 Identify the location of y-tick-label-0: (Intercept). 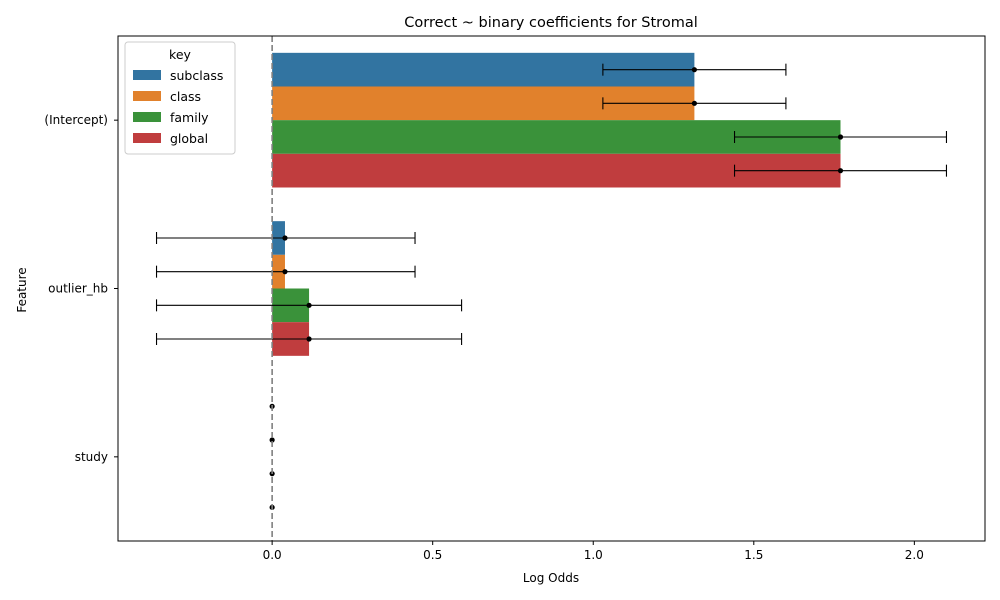
(76, 120).